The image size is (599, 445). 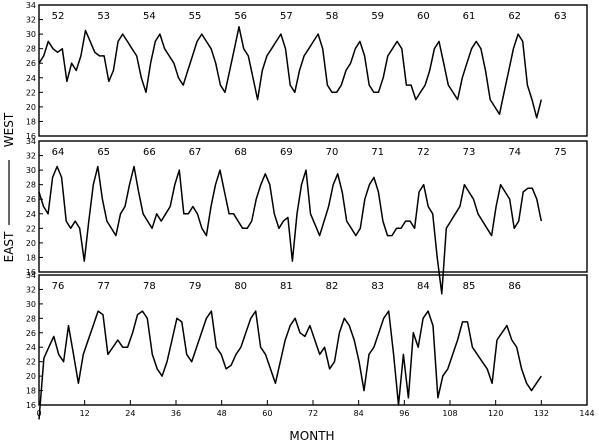 What do you see at coordinates (423, 286) in the screenshot?
I see `year-label: 84` at bounding box center [423, 286].